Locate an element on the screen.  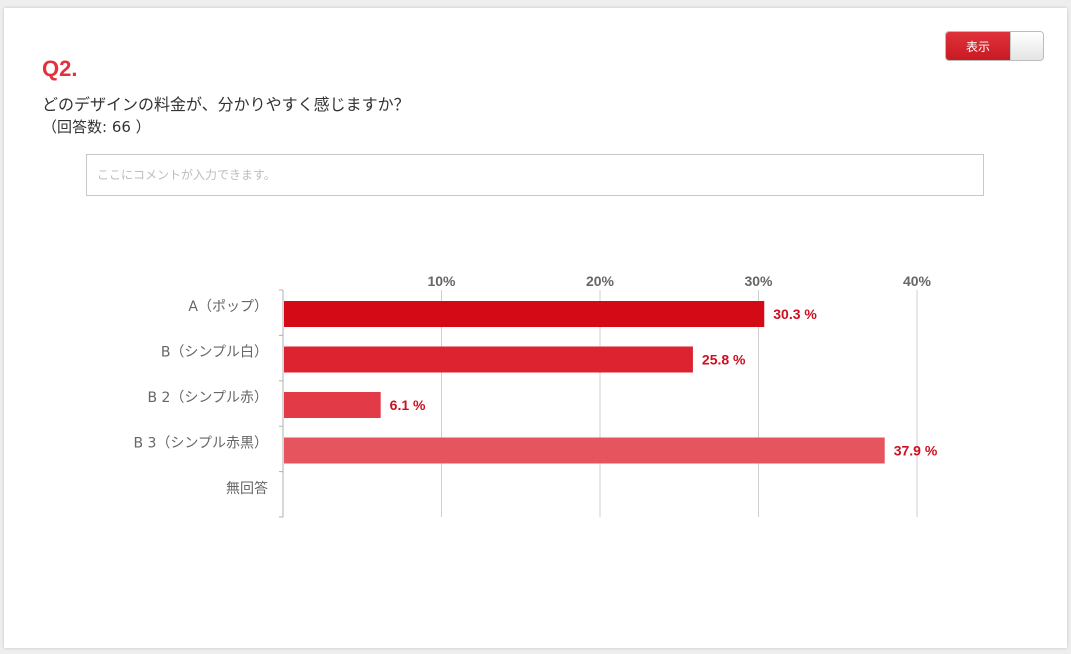
value-label: 37.9 % is located at coordinates (916, 451).